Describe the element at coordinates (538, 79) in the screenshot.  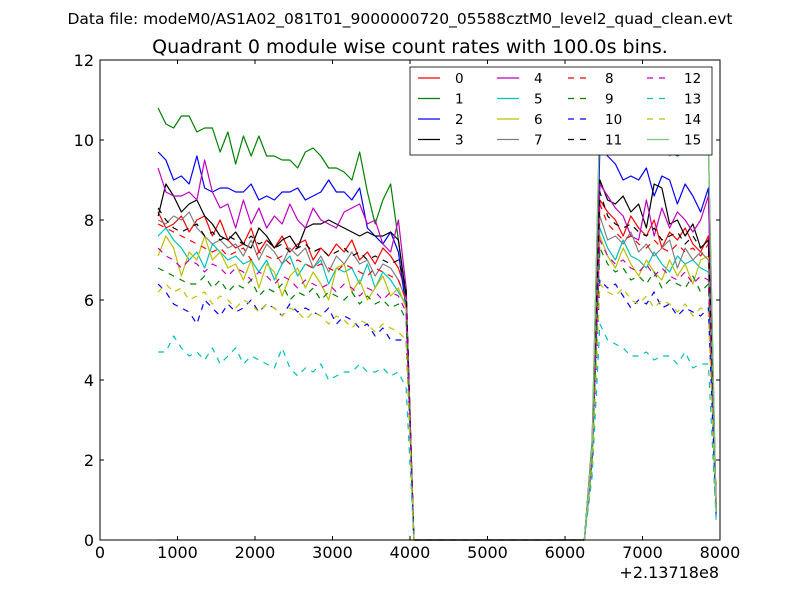
I see `legend-label-4: 4` at that location.